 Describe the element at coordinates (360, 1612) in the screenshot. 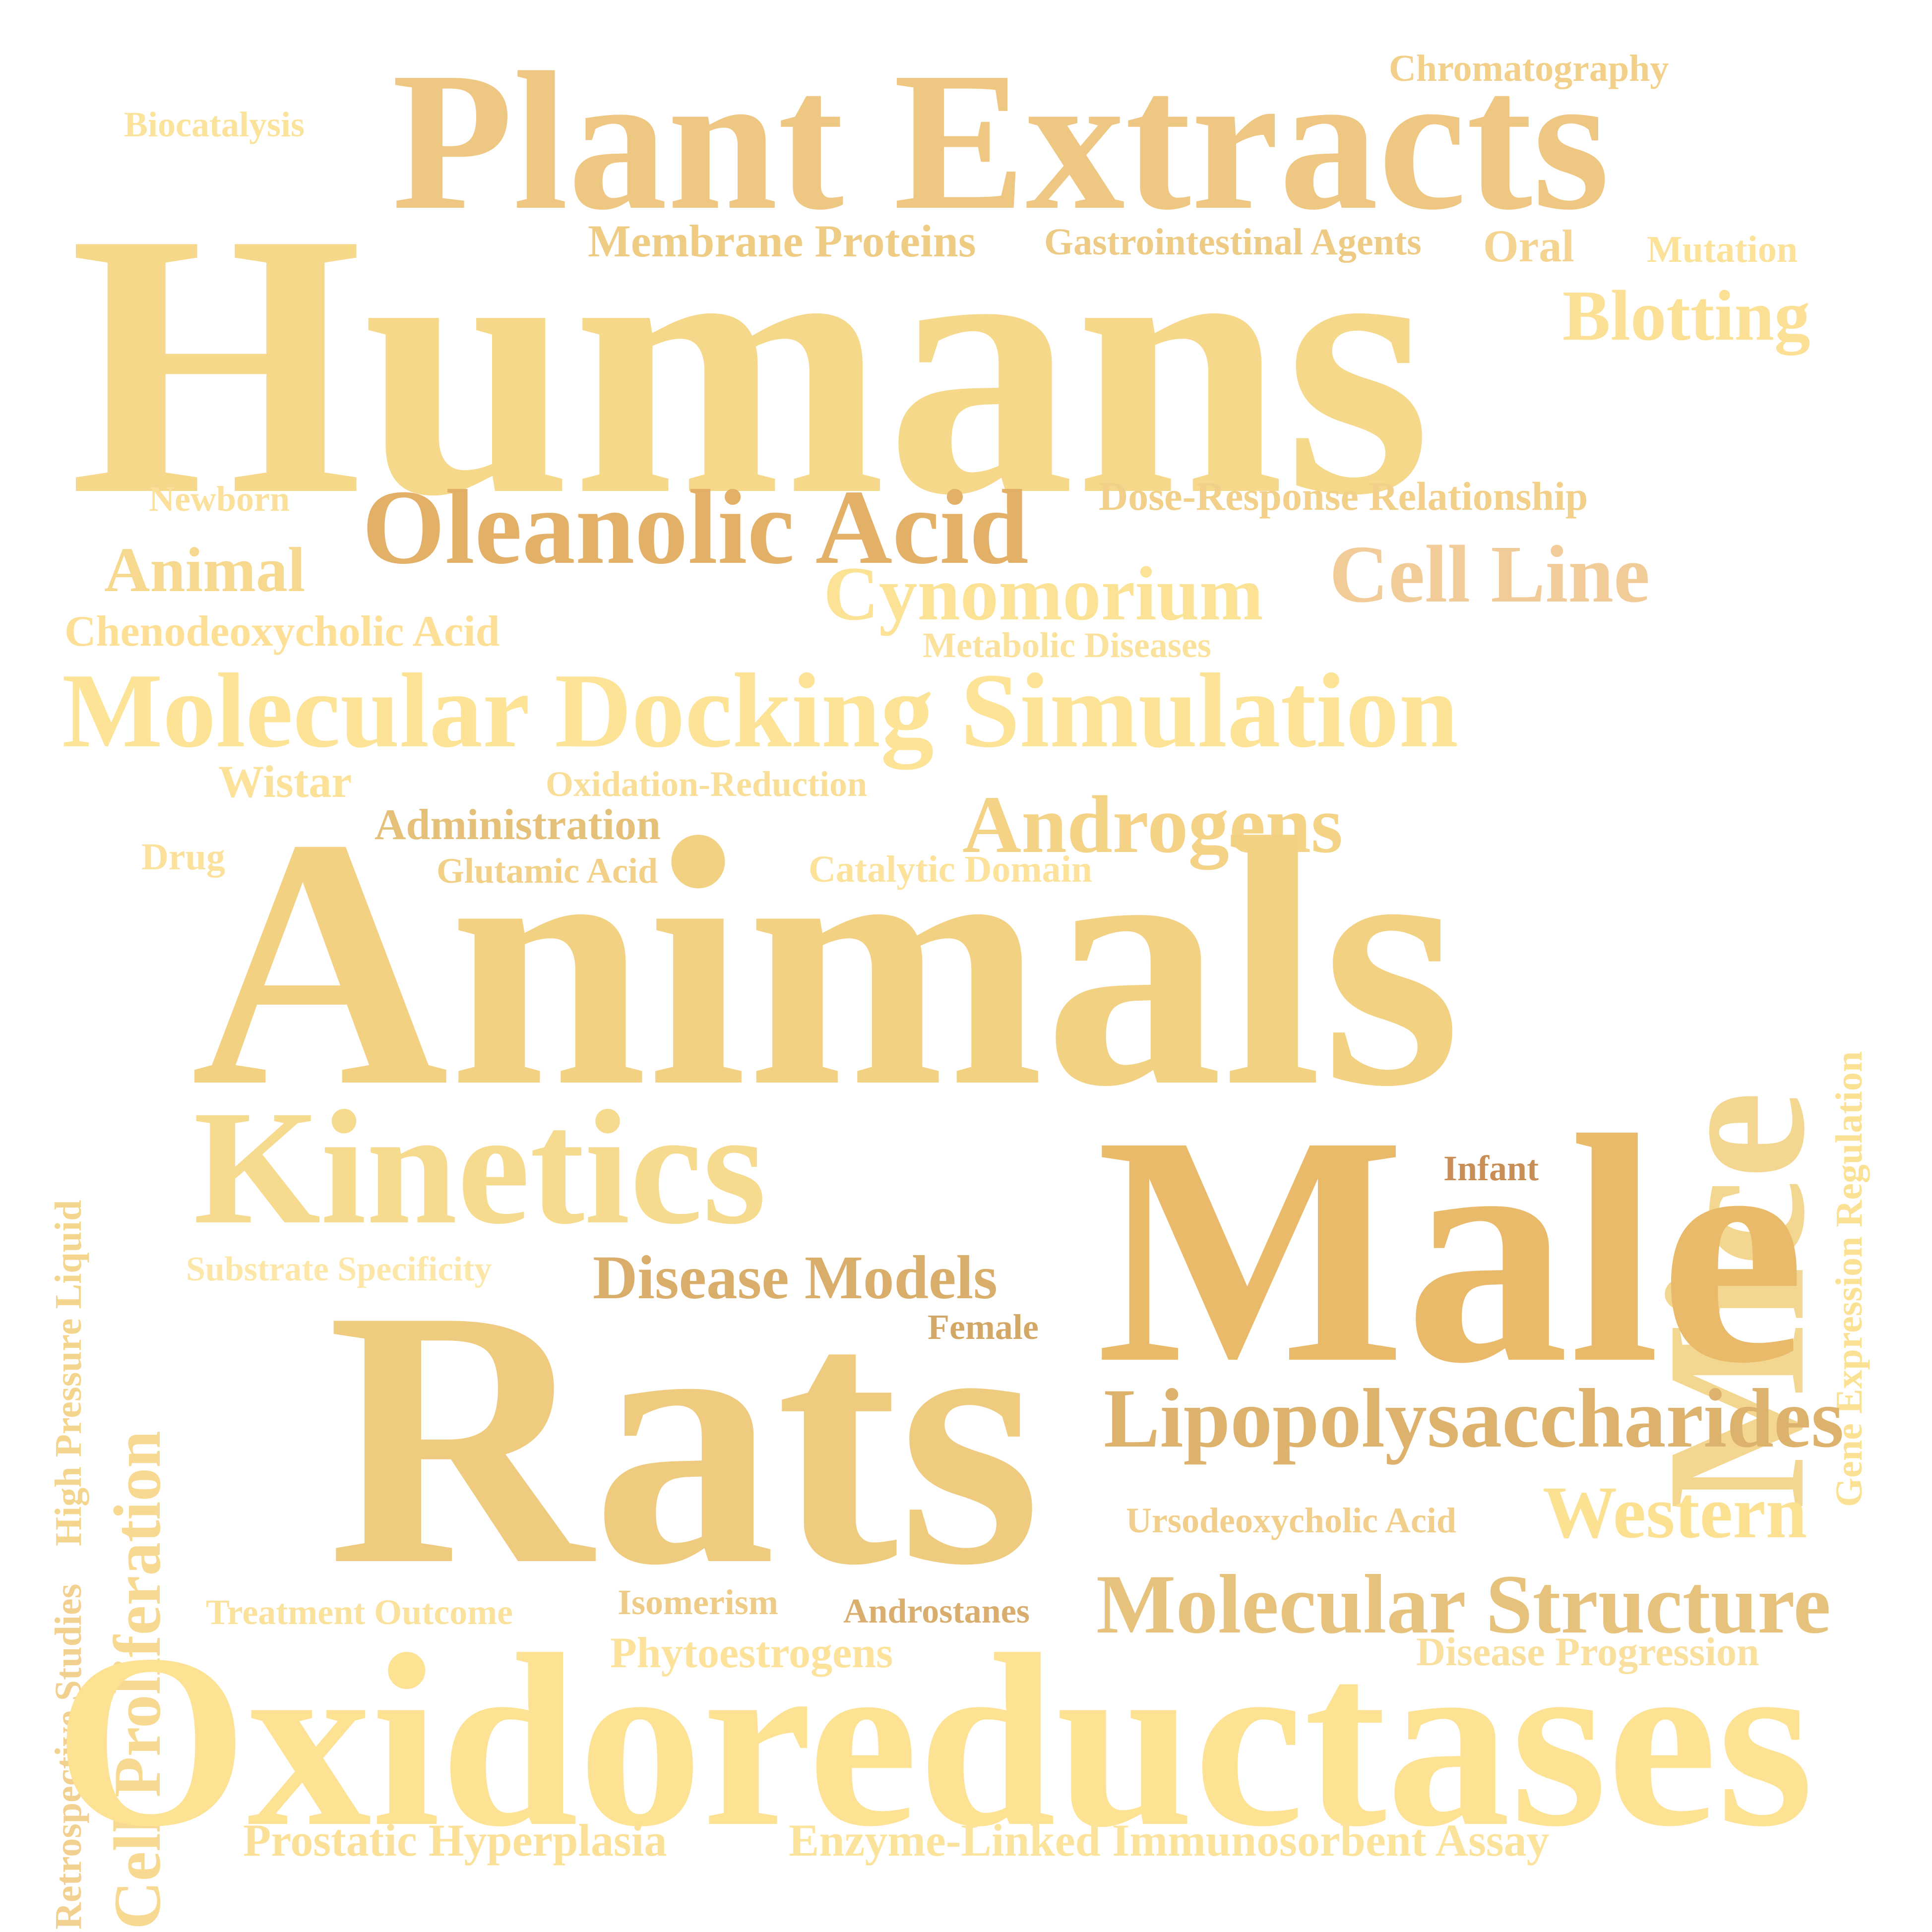

I see `word-treatment-outcome: Treatment Outcome` at that location.